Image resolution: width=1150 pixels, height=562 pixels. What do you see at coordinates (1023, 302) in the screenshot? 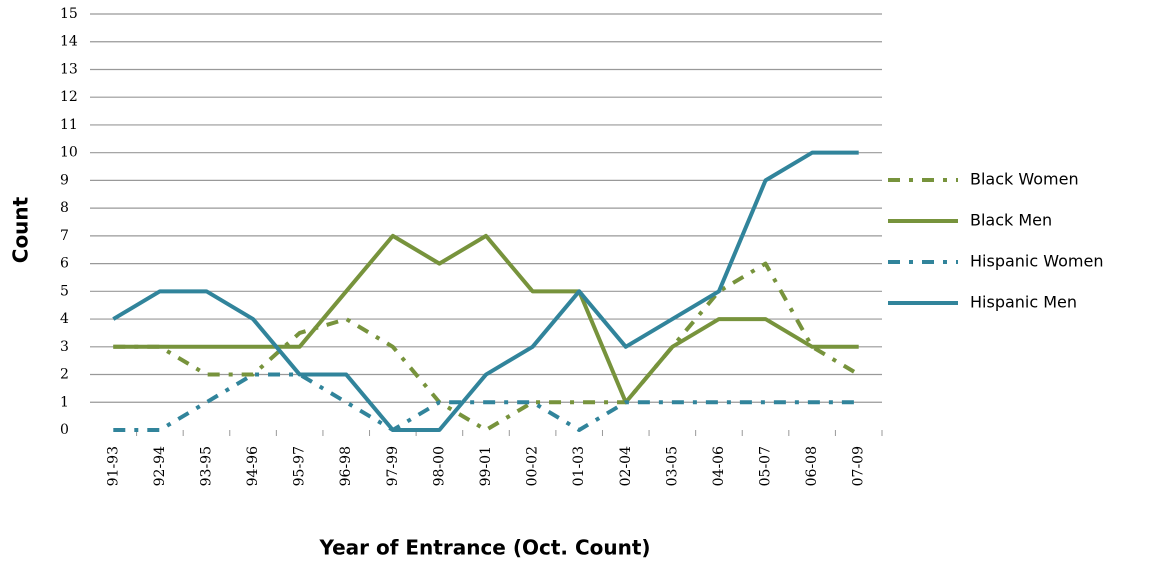
I see `legend-label: Hispanic Men` at bounding box center [1023, 302].